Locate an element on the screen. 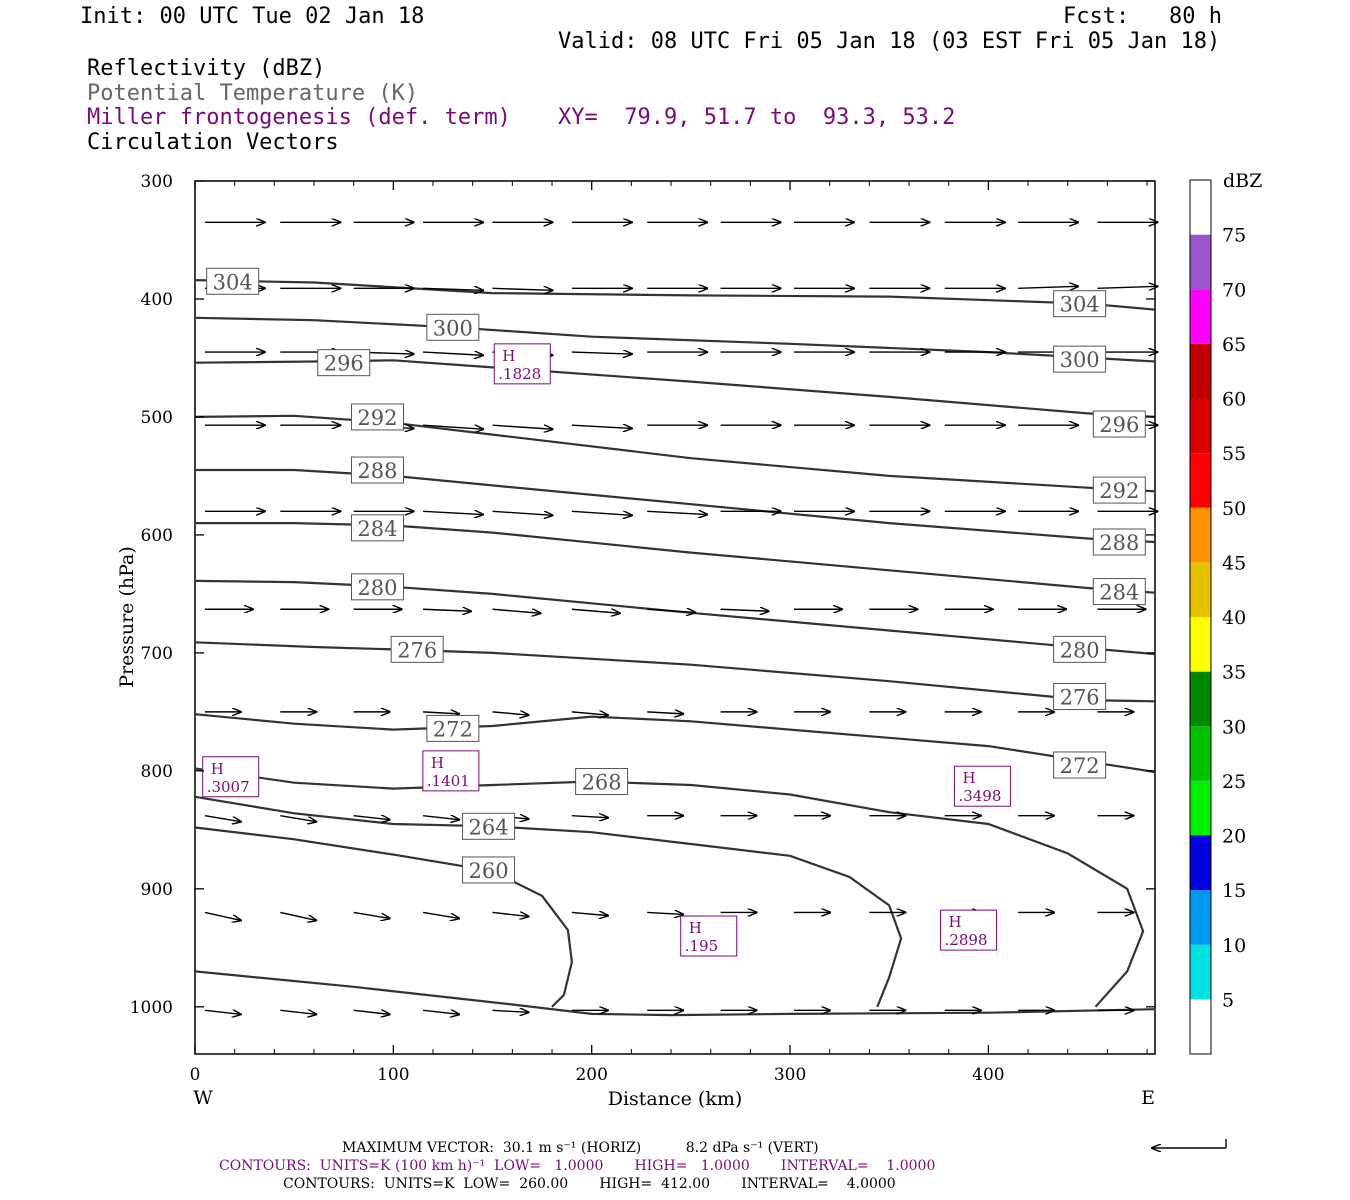  colorbar-label: 30 is located at coordinates (1234, 727).